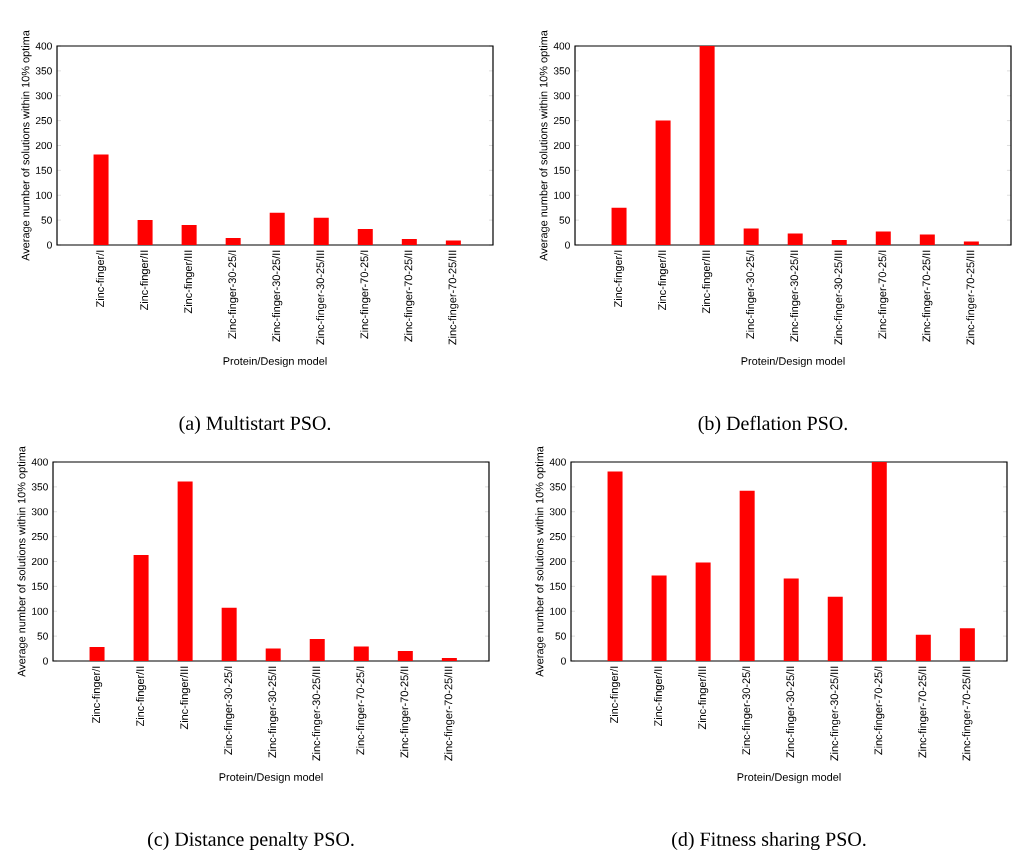 The image size is (1012, 855). What do you see at coordinates (255, 425) in the screenshot?
I see `text: (a) Multistart PSO.` at bounding box center [255, 425].